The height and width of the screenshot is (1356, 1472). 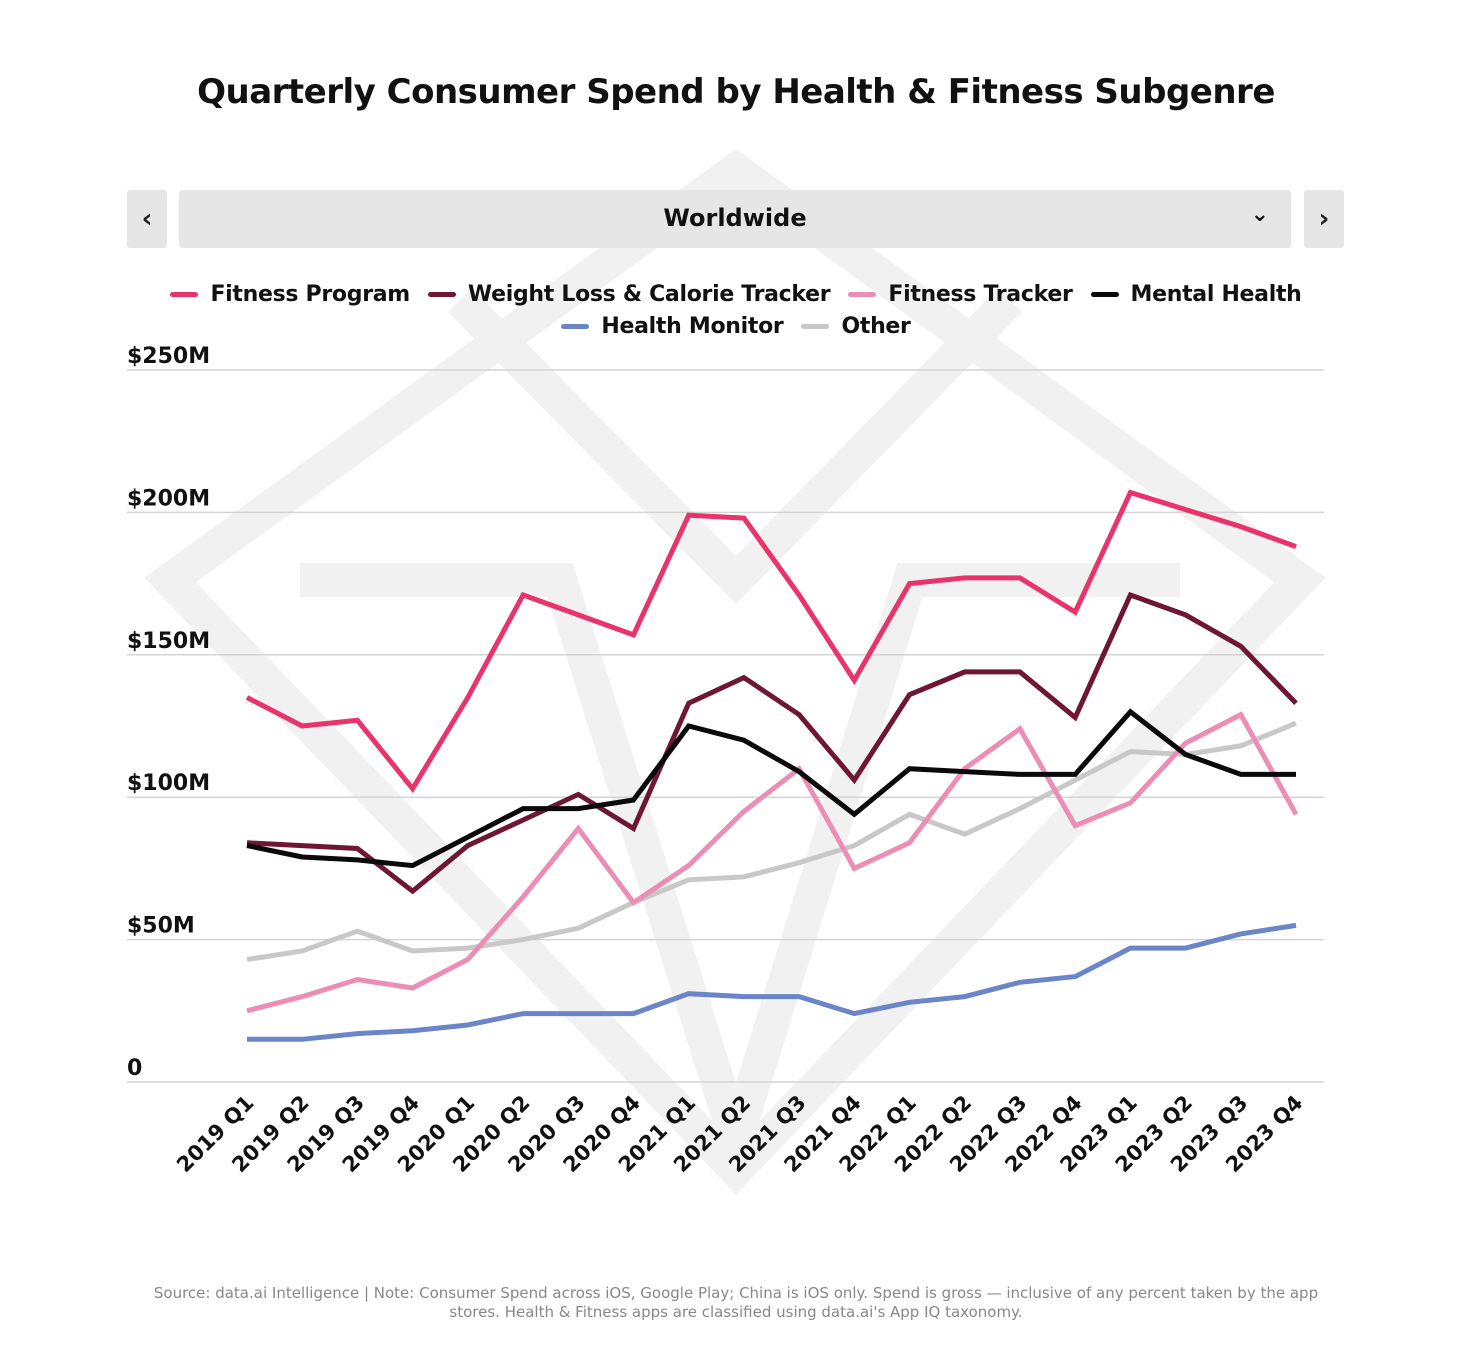 What do you see at coordinates (771, 788) in the screenshot?
I see `series-line-mental-health` at bounding box center [771, 788].